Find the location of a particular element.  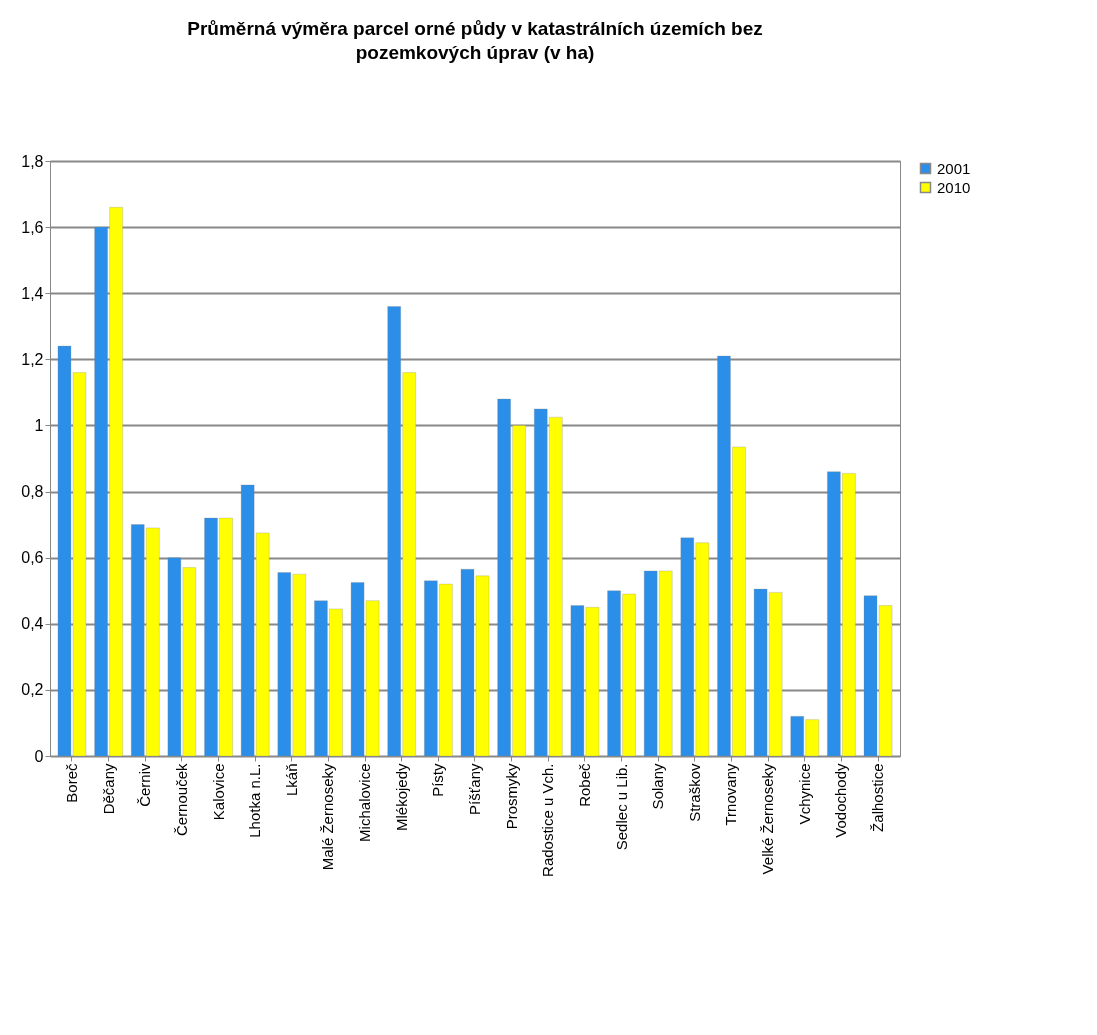

x-tick-label: Písty is located at coordinates (438, 780).